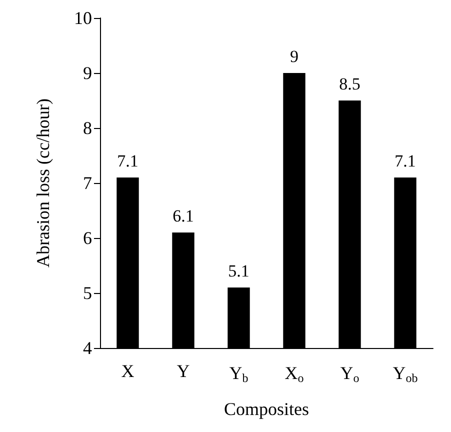 This screenshot has height=432, width=451. Describe the element at coordinates (87, 128) in the screenshot. I see `y-tick-label: 8` at that location.